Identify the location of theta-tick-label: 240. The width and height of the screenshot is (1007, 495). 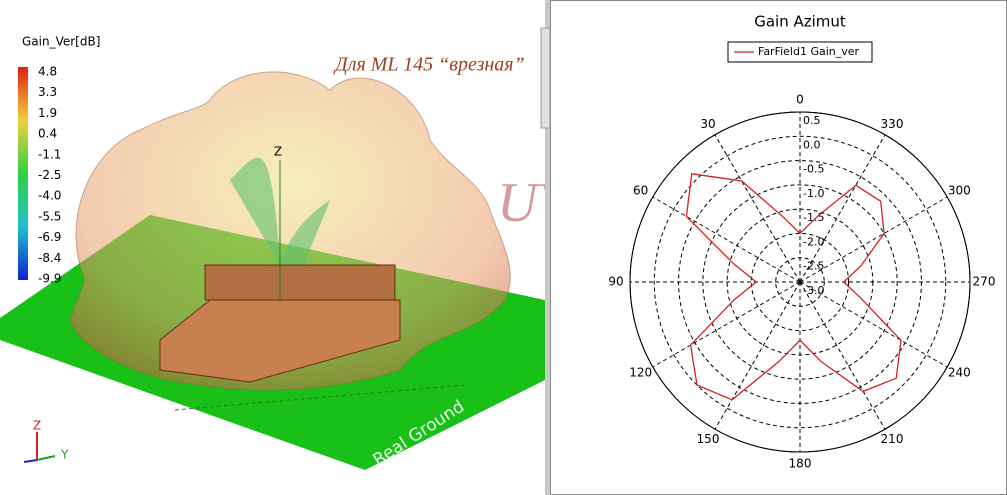
(959, 373).